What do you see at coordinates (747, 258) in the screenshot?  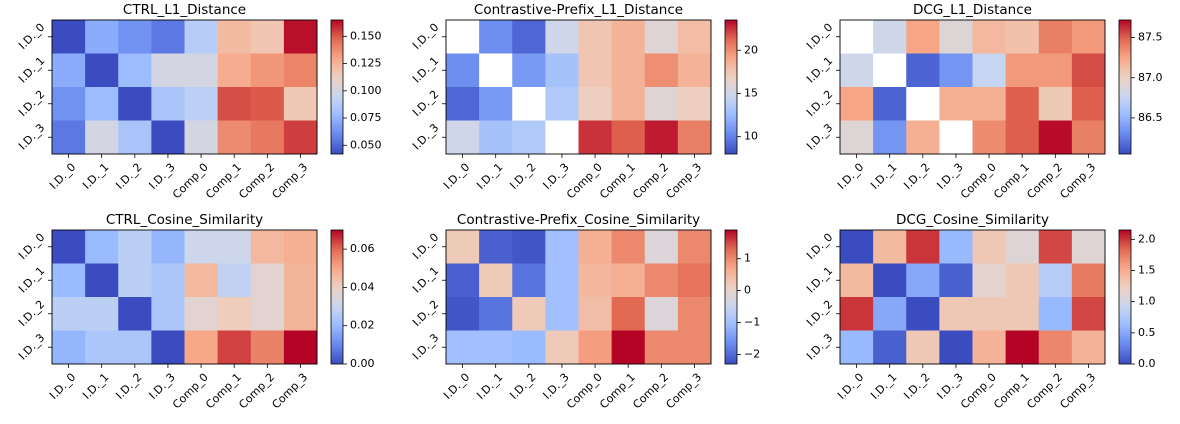 I see `colorbar-tick-label: 1` at bounding box center [747, 258].